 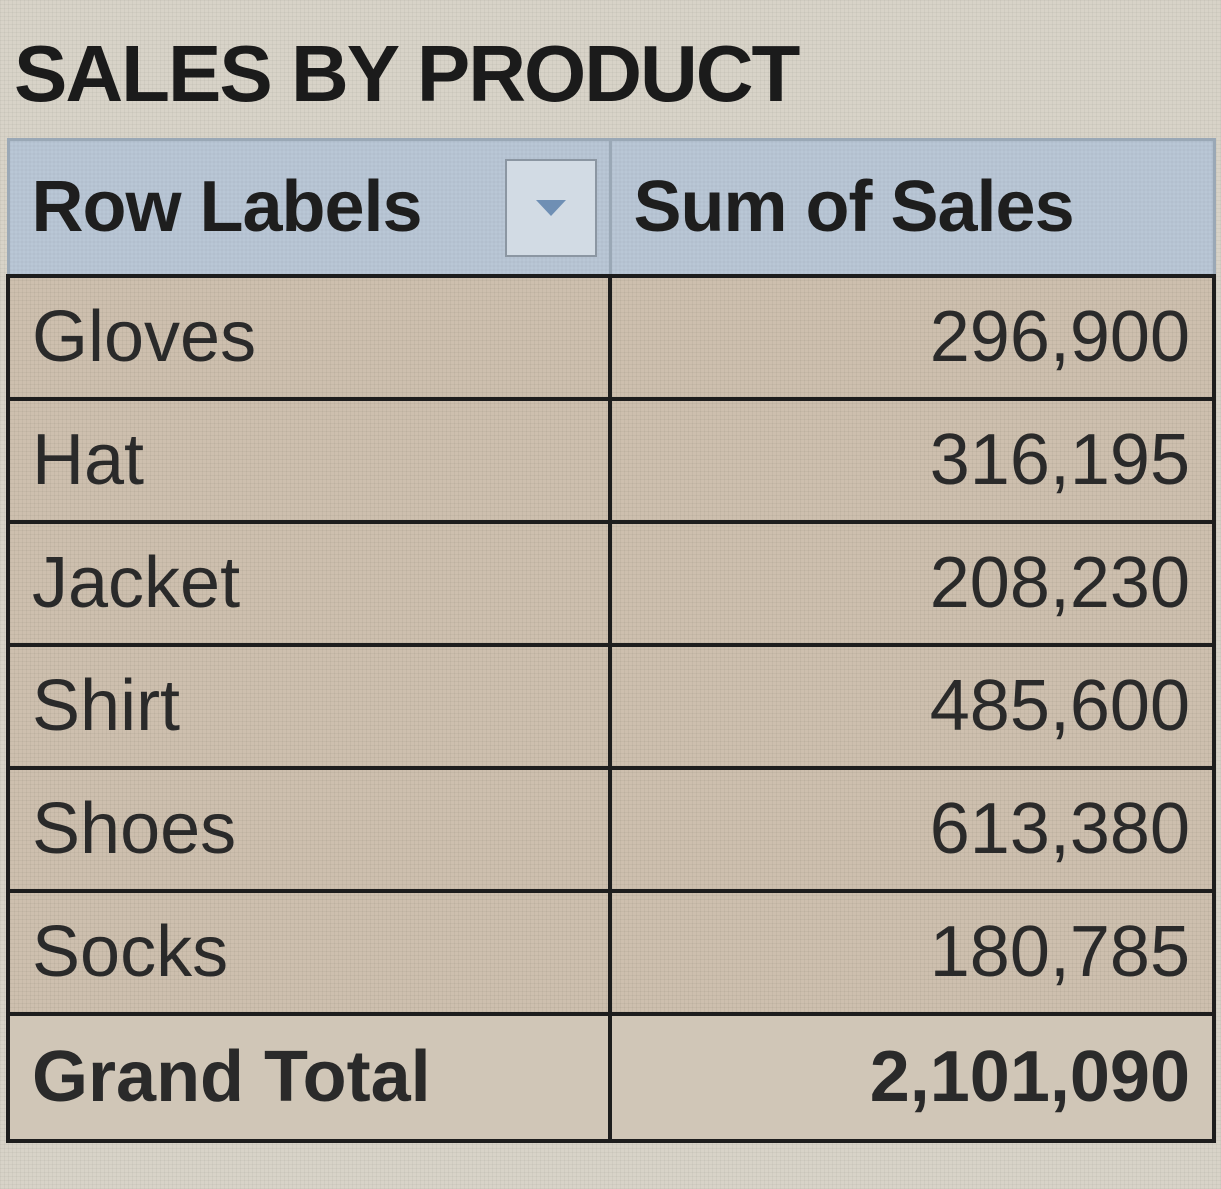 I want to click on table-row: Jacket 208,230, so click(x=611, y=583).